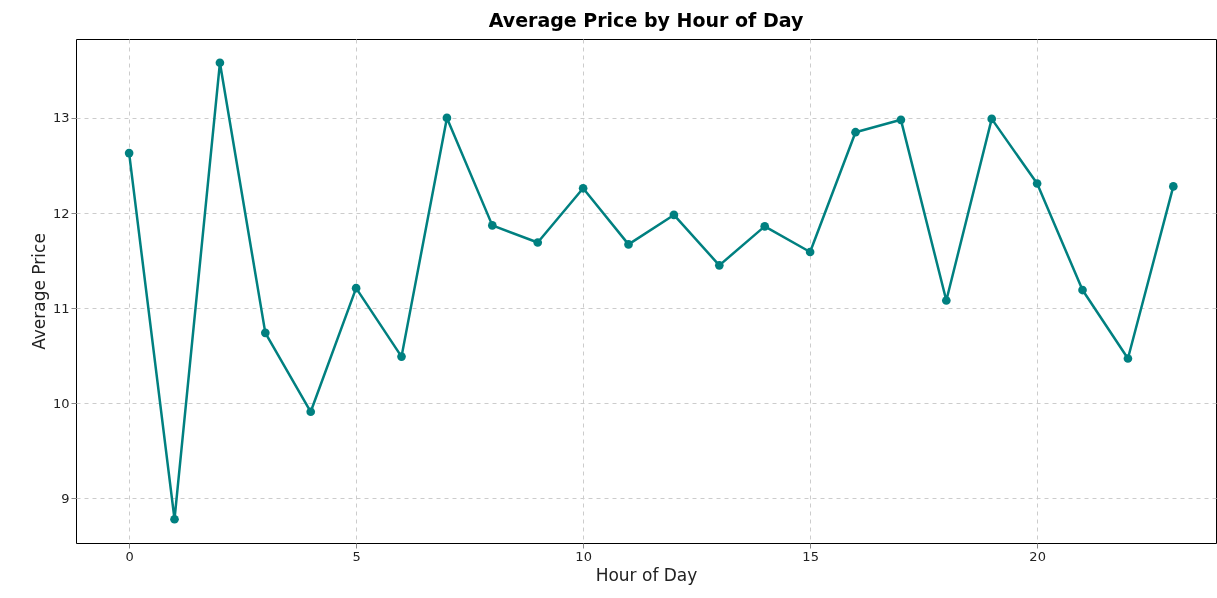 This screenshot has height=598, width=1217. I want to click on x-tick-label: 0, so click(129, 556).